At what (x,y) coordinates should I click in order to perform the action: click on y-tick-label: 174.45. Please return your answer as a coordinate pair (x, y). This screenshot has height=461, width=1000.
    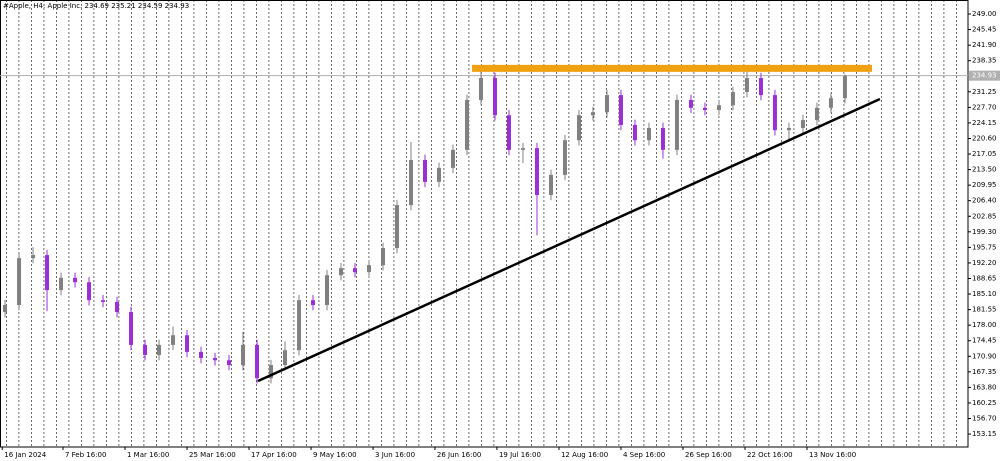
    Looking at the image, I should click on (984, 341).